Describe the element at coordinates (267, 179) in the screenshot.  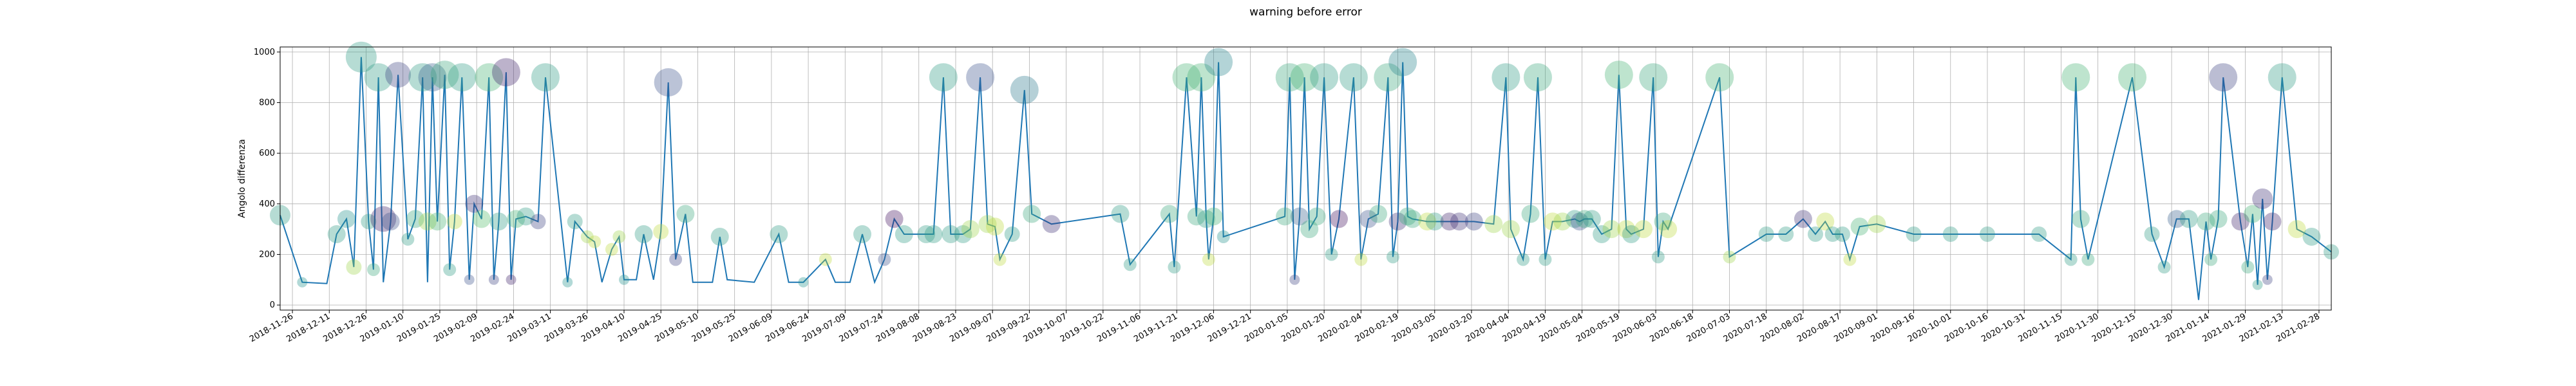
I see `y-axis: 0 200 400 600 800 1000` at that location.